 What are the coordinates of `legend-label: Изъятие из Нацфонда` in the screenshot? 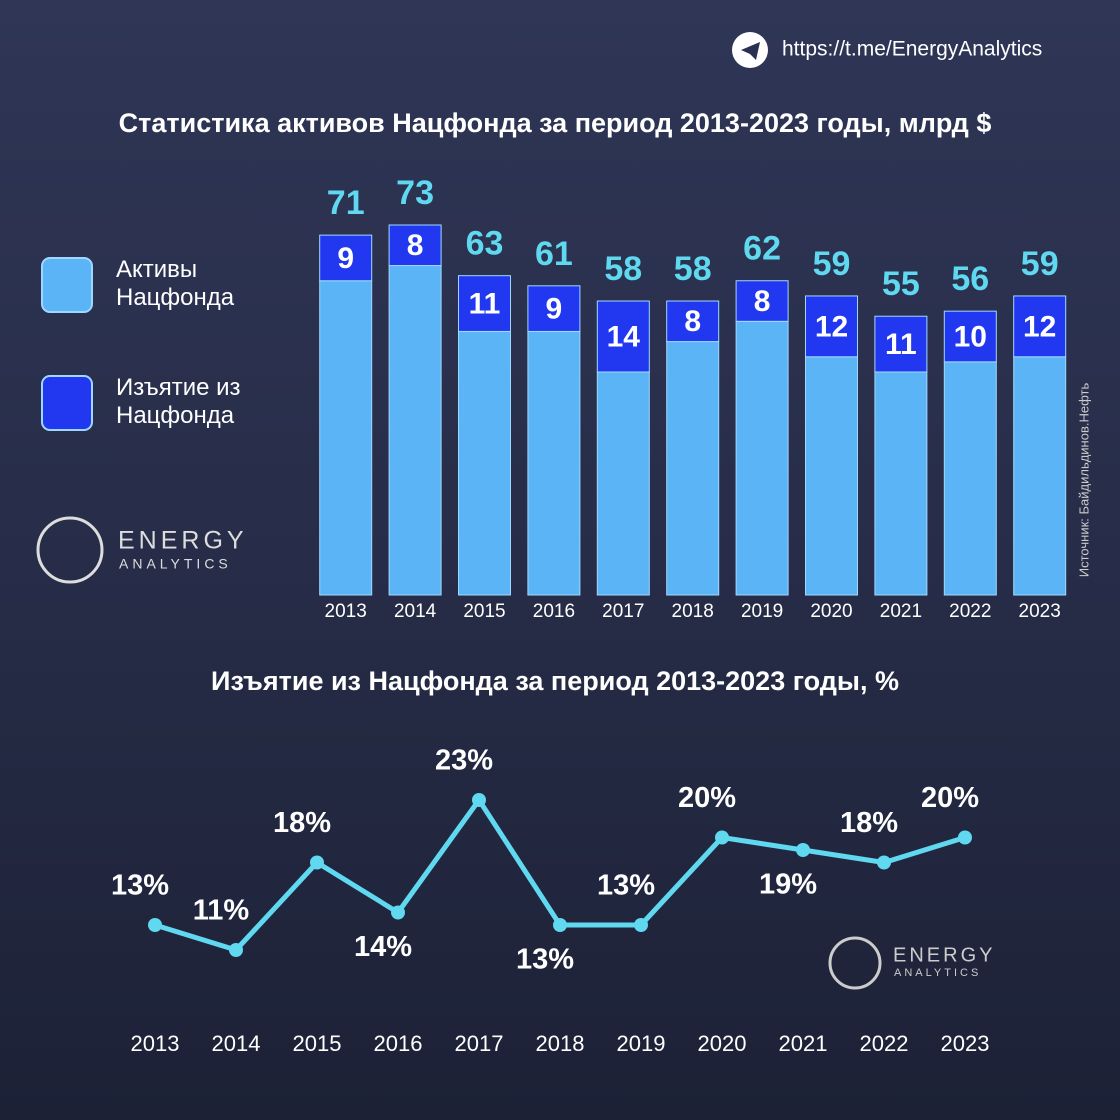 It's located at (178, 401).